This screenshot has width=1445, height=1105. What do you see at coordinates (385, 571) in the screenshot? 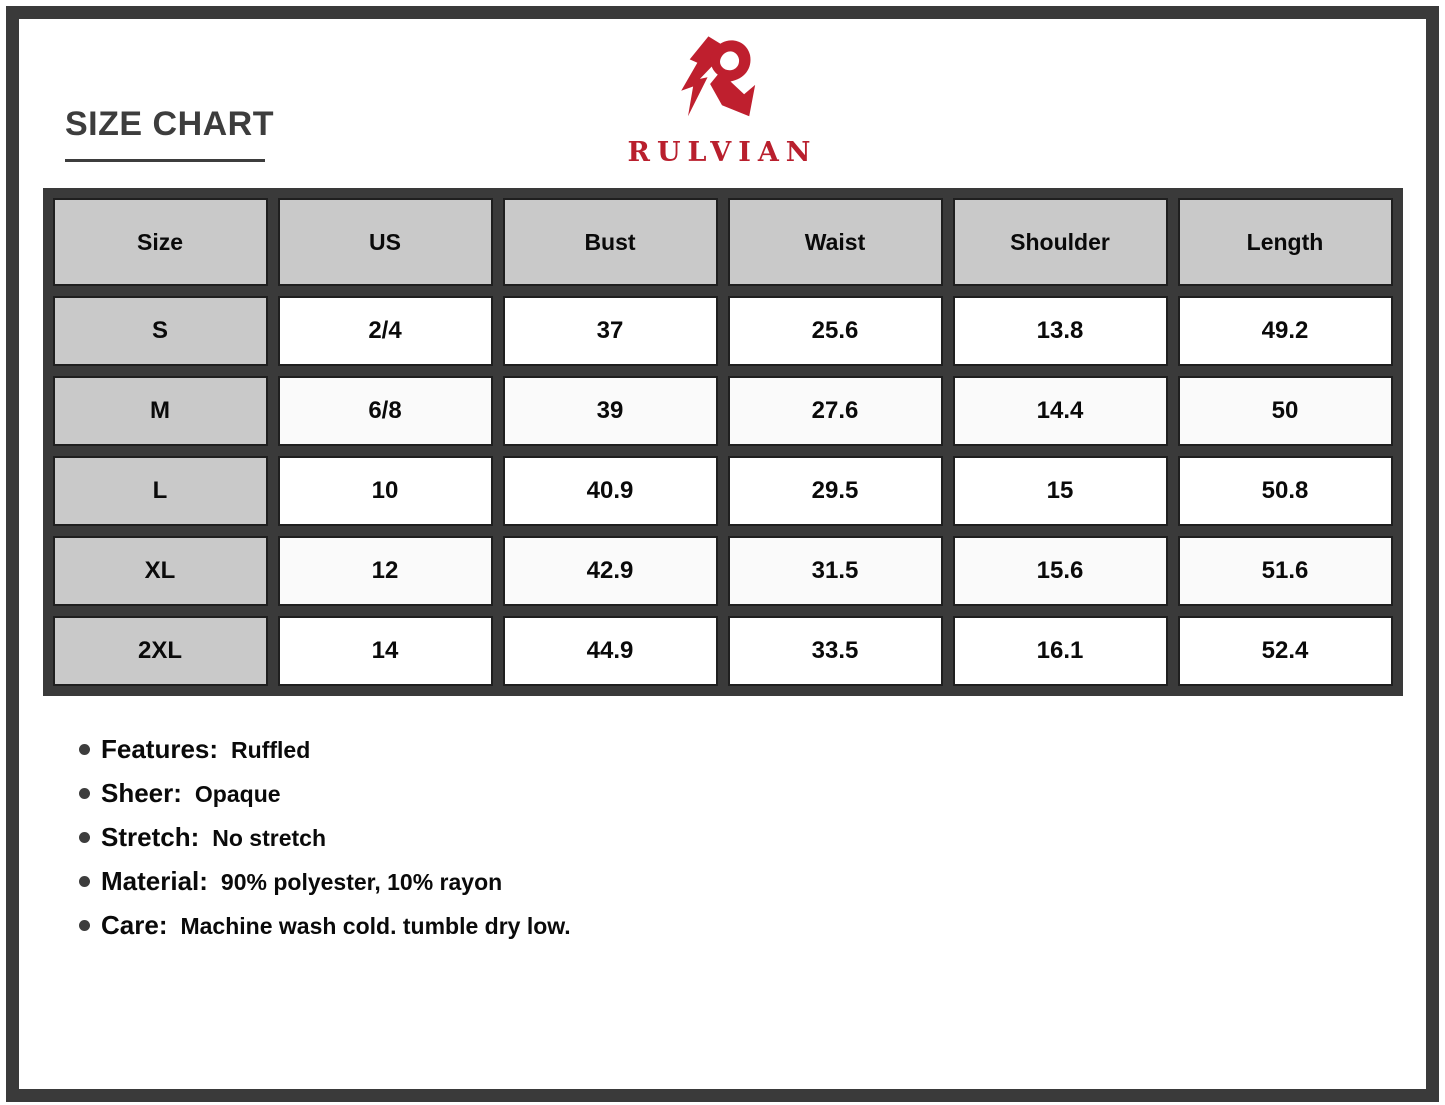
I see `value-cell: 12` at bounding box center [385, 571].